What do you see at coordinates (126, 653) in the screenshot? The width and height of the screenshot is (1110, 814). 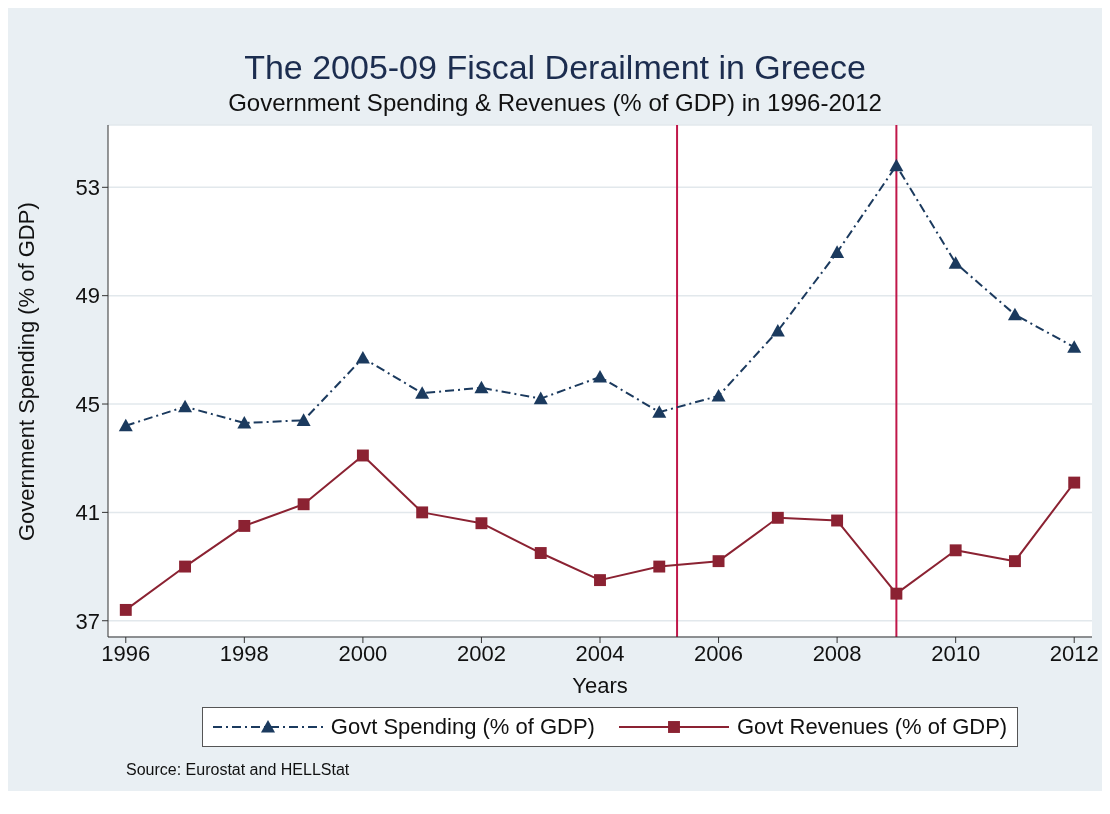 I see `x-tick-label: 1996` at bounding box center [126, 653].